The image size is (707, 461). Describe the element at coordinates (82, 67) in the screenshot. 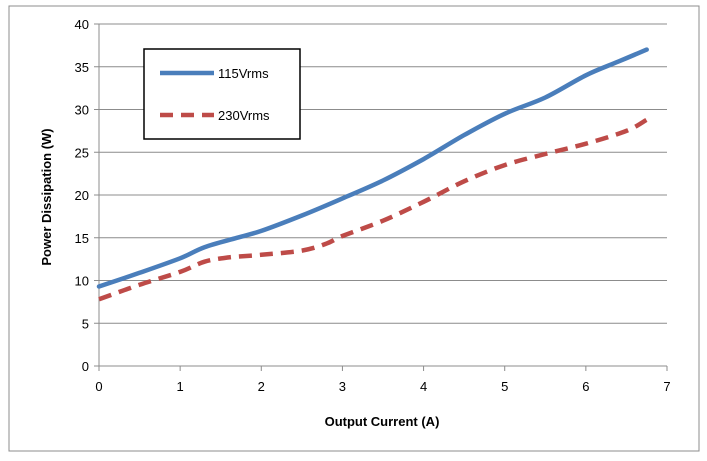

I see `y-tick-label: 35` at that location.